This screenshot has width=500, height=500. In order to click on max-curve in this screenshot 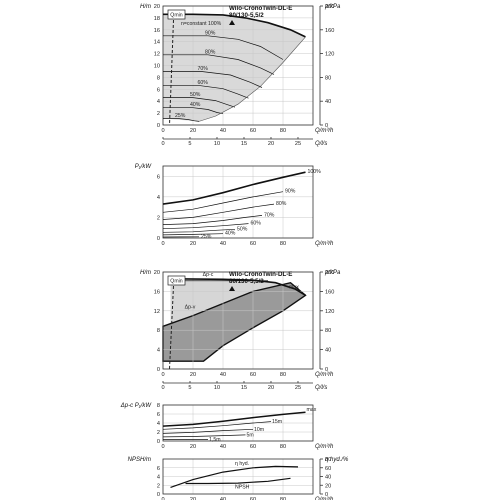, I will do `click(238, 287)`.